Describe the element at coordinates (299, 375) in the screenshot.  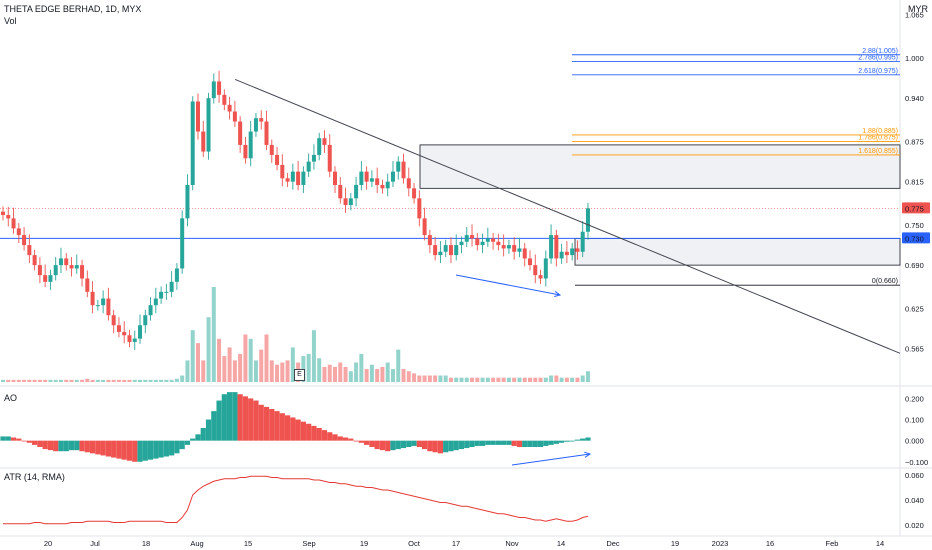
I see `earnings-marker: E` at that location.